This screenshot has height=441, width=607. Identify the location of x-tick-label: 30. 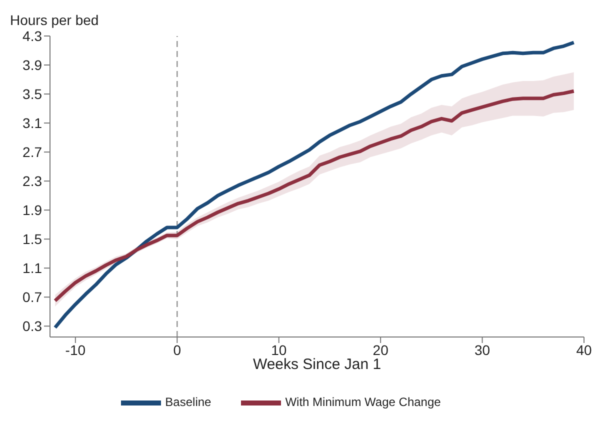
(482, 350).